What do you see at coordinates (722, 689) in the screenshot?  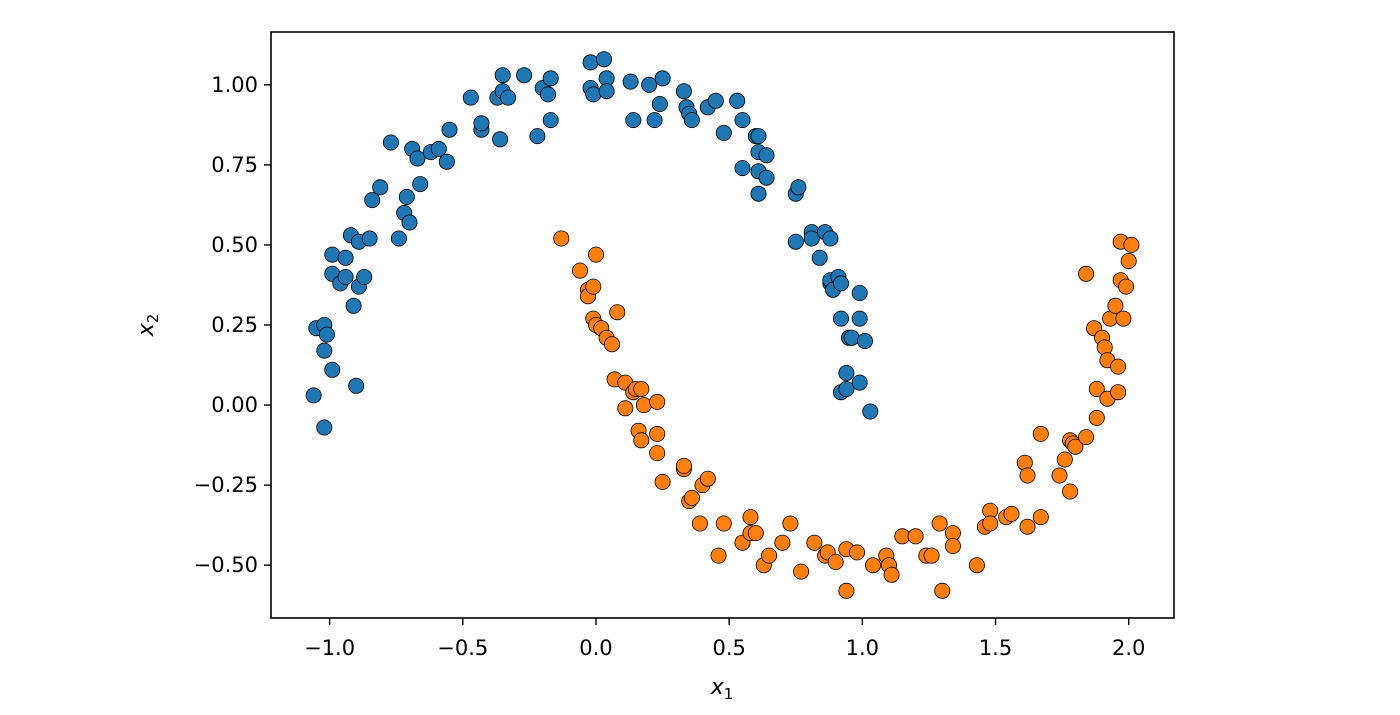 I see `x-axis-label: x1` at bounding box center [722, 689].